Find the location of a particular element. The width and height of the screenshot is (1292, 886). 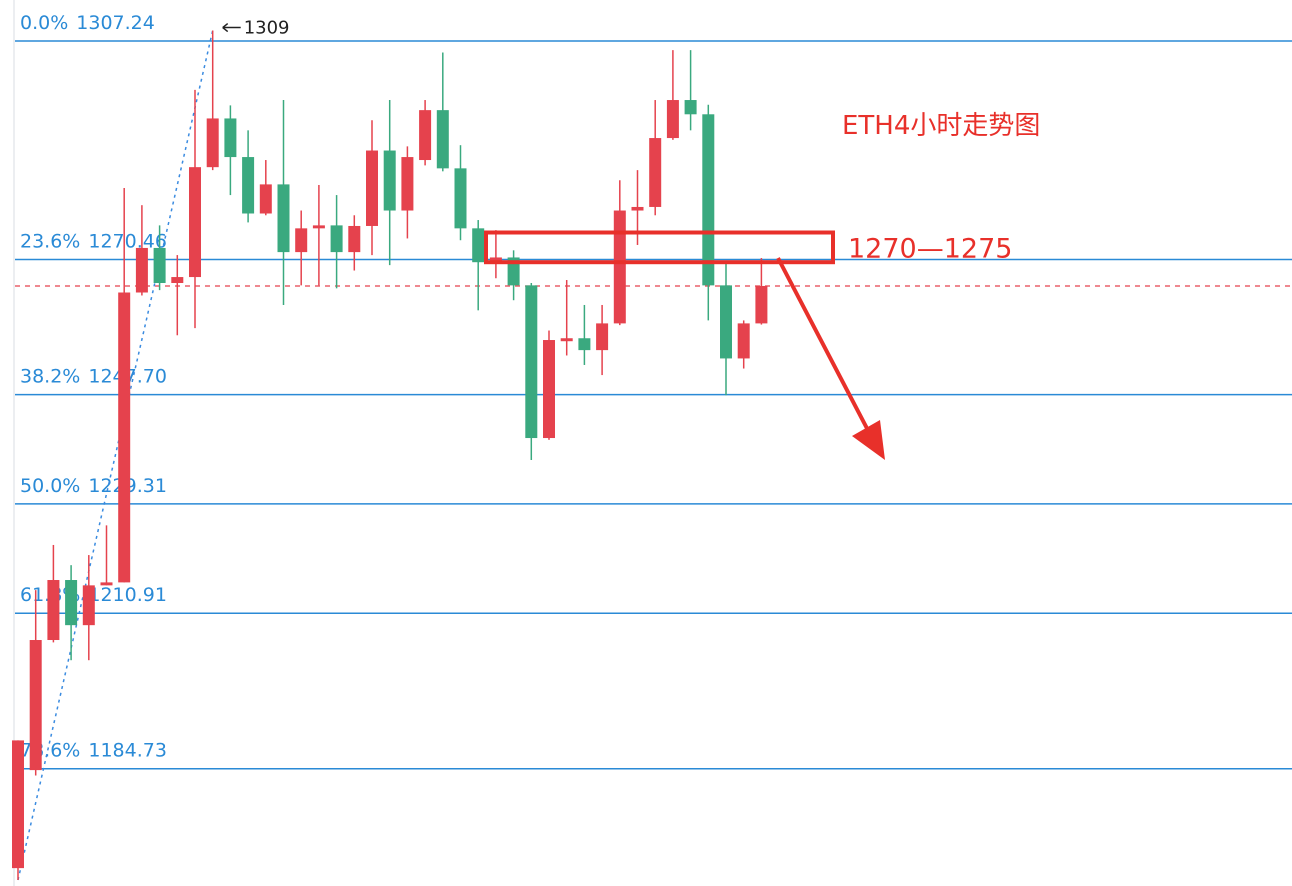

fib-label: 78.6% 1184.73 is located at coordinates (93, 751).